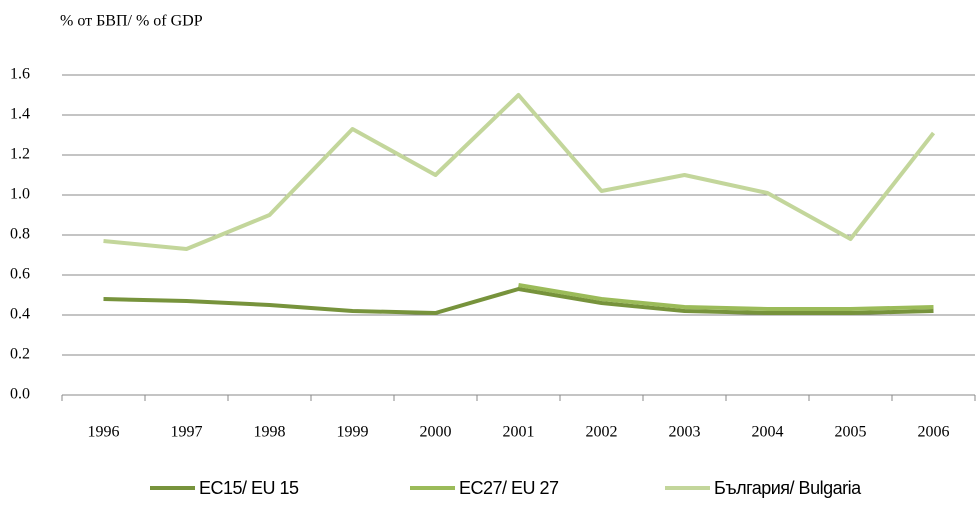  I want to click on x-tick-label: 2006, so click(934, 432).